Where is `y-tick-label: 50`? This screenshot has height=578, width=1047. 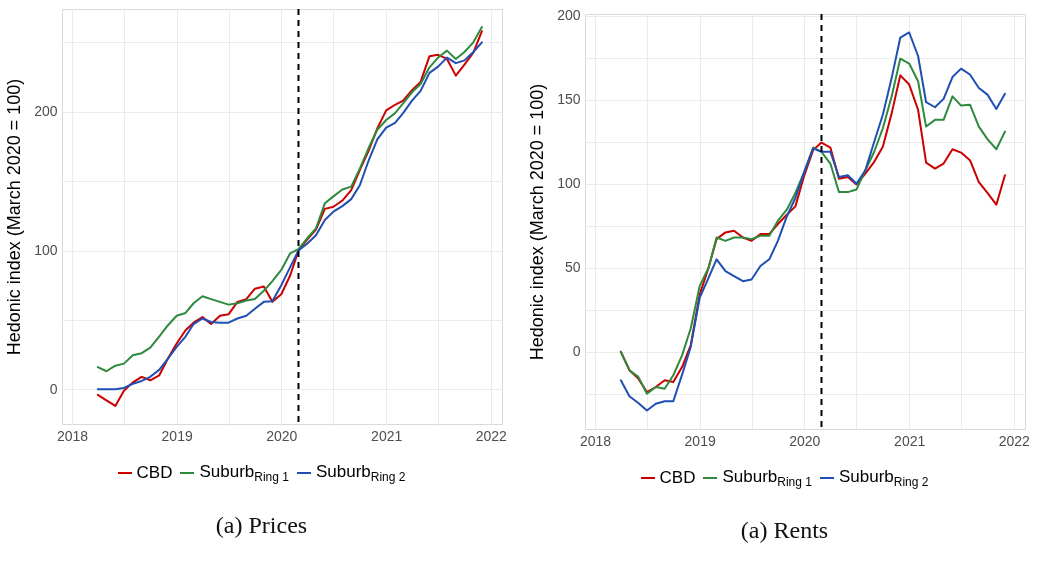 y-tick-label: 50 is located at coordinates (572, 267).